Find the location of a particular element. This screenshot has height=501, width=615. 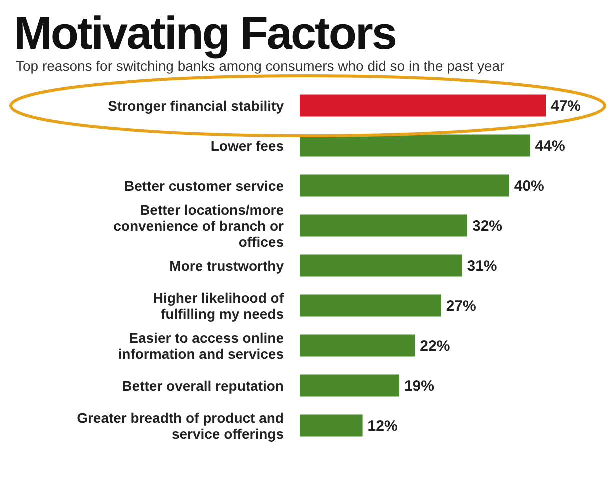

data-label: 31% is located at coordinates (482, 267).